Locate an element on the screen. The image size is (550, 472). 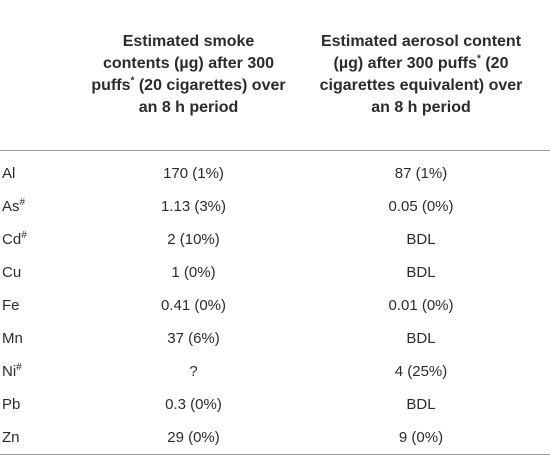
element-cell: Al is located at coordinates (47, 171).